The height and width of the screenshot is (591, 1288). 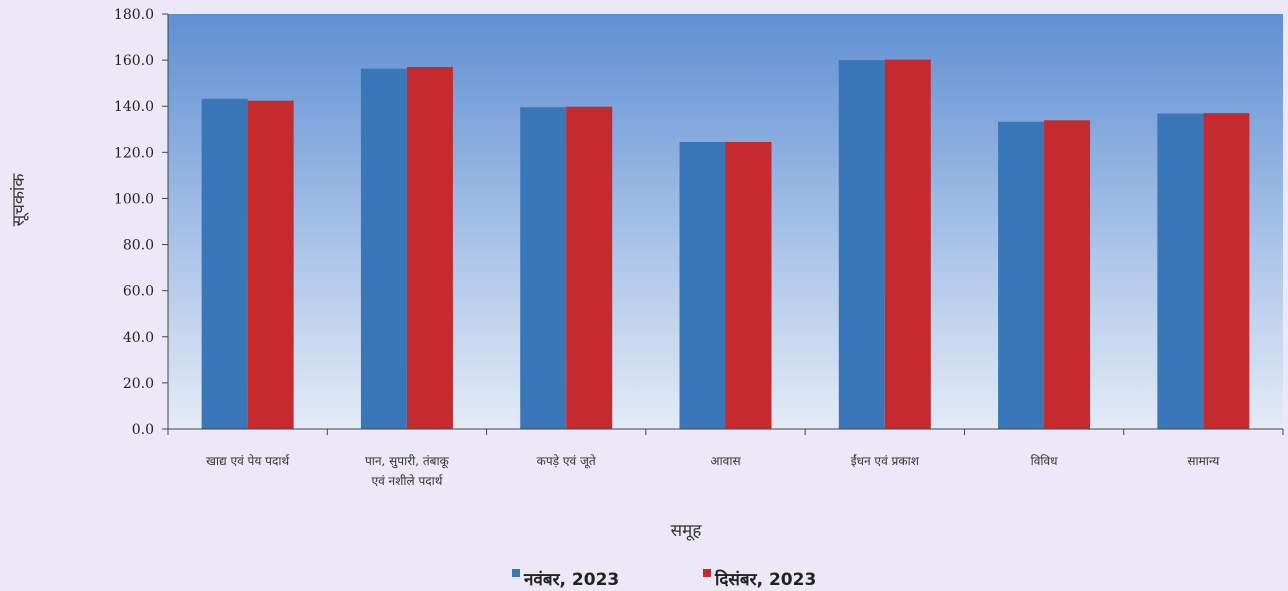 I want to click on x-category-label: एवं नशीले पदार्थ, so click(x=407, y=481).